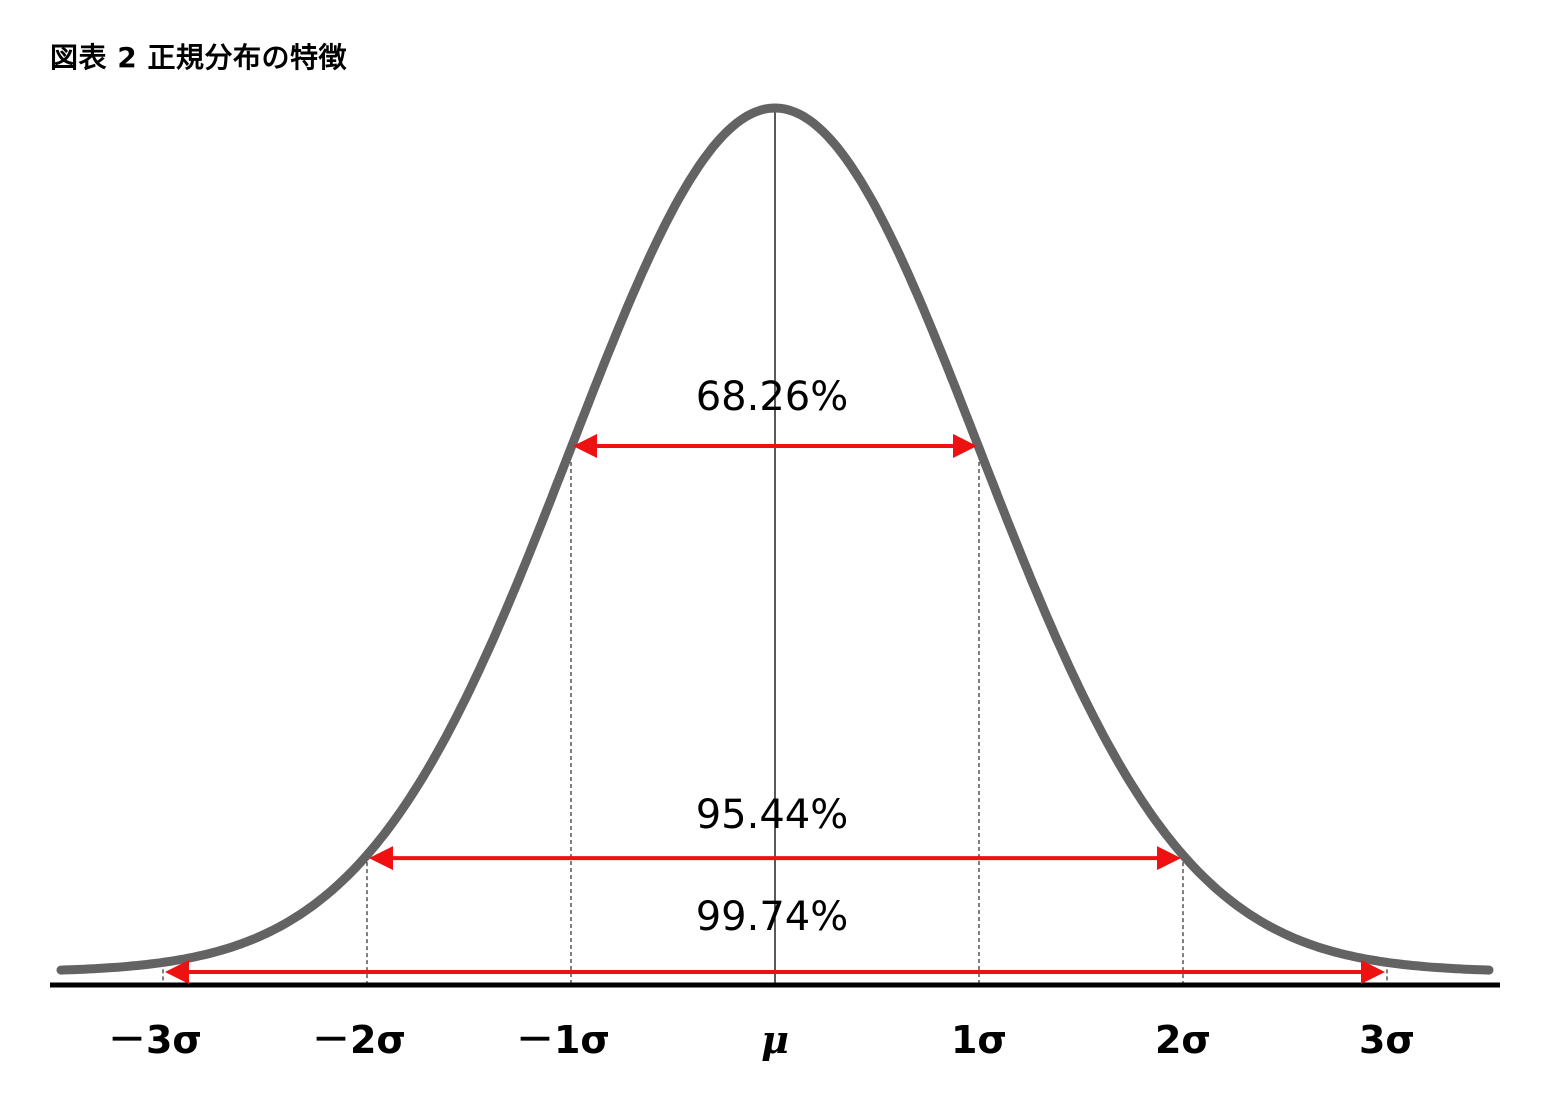 The height and width of the screenshot is (1105, 1559). I want to click on x-tick-label: 3σ, so click(1387, 1040).